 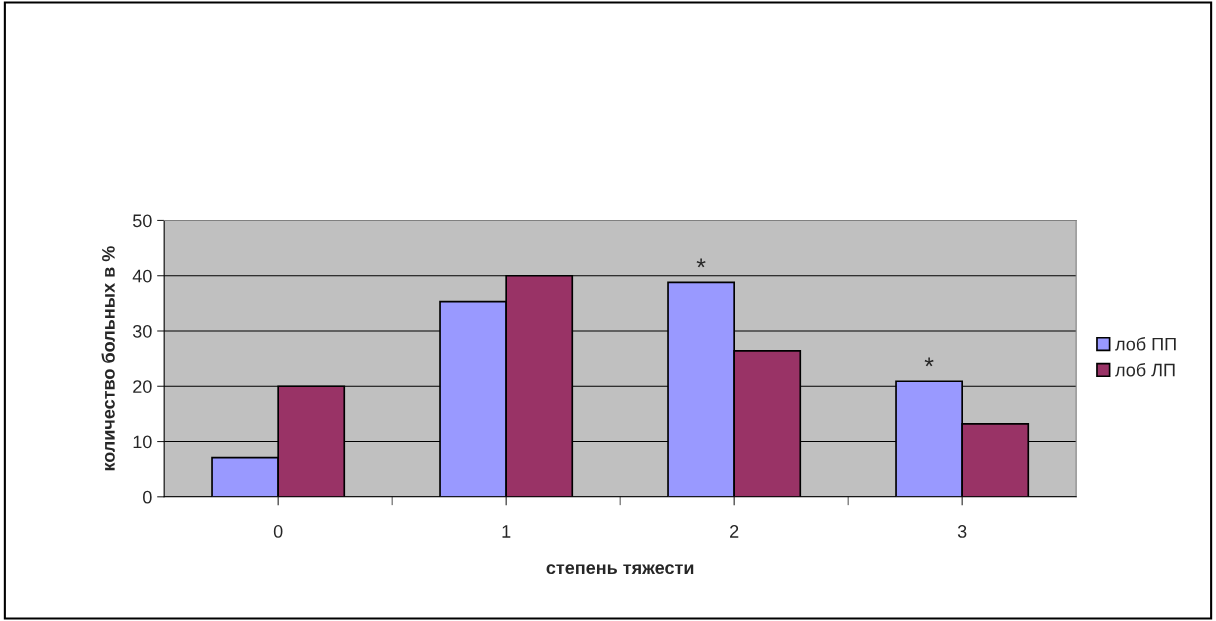 I want to click on y-tick-label: 10, so click(x=142, y=442).